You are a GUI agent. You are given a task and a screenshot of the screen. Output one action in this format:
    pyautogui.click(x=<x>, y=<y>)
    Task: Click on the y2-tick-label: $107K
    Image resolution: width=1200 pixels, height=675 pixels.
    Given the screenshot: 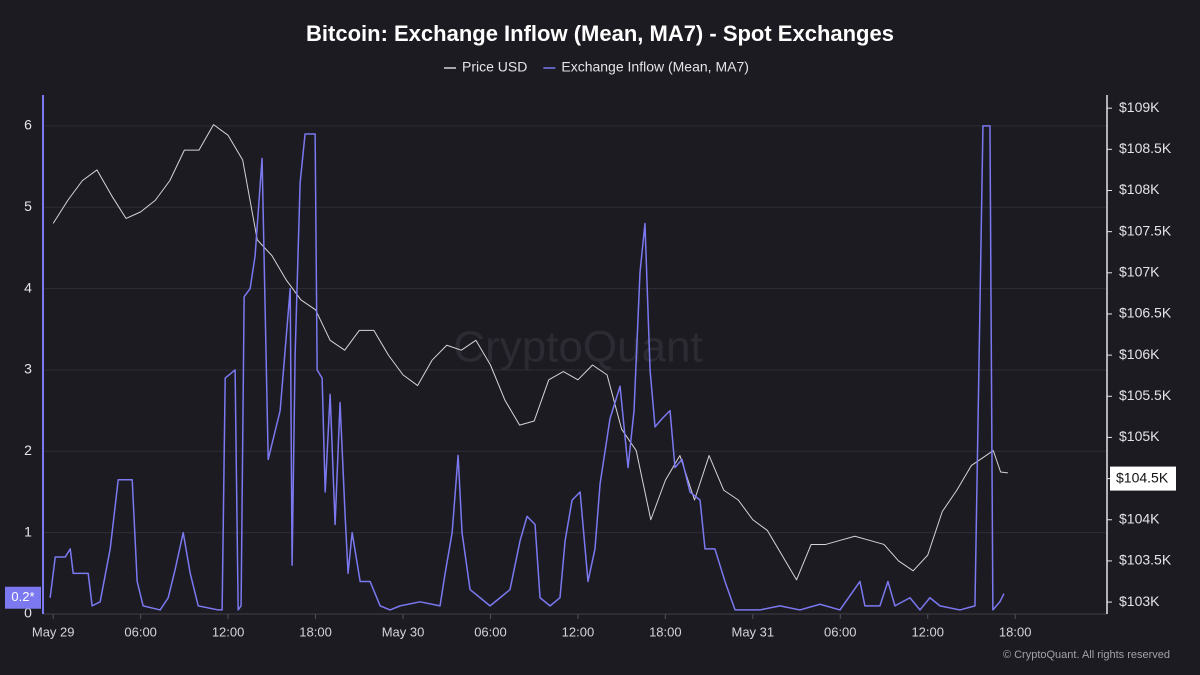 What is the action you would take?
    pyautogui.click(x=1139, y=272)
    